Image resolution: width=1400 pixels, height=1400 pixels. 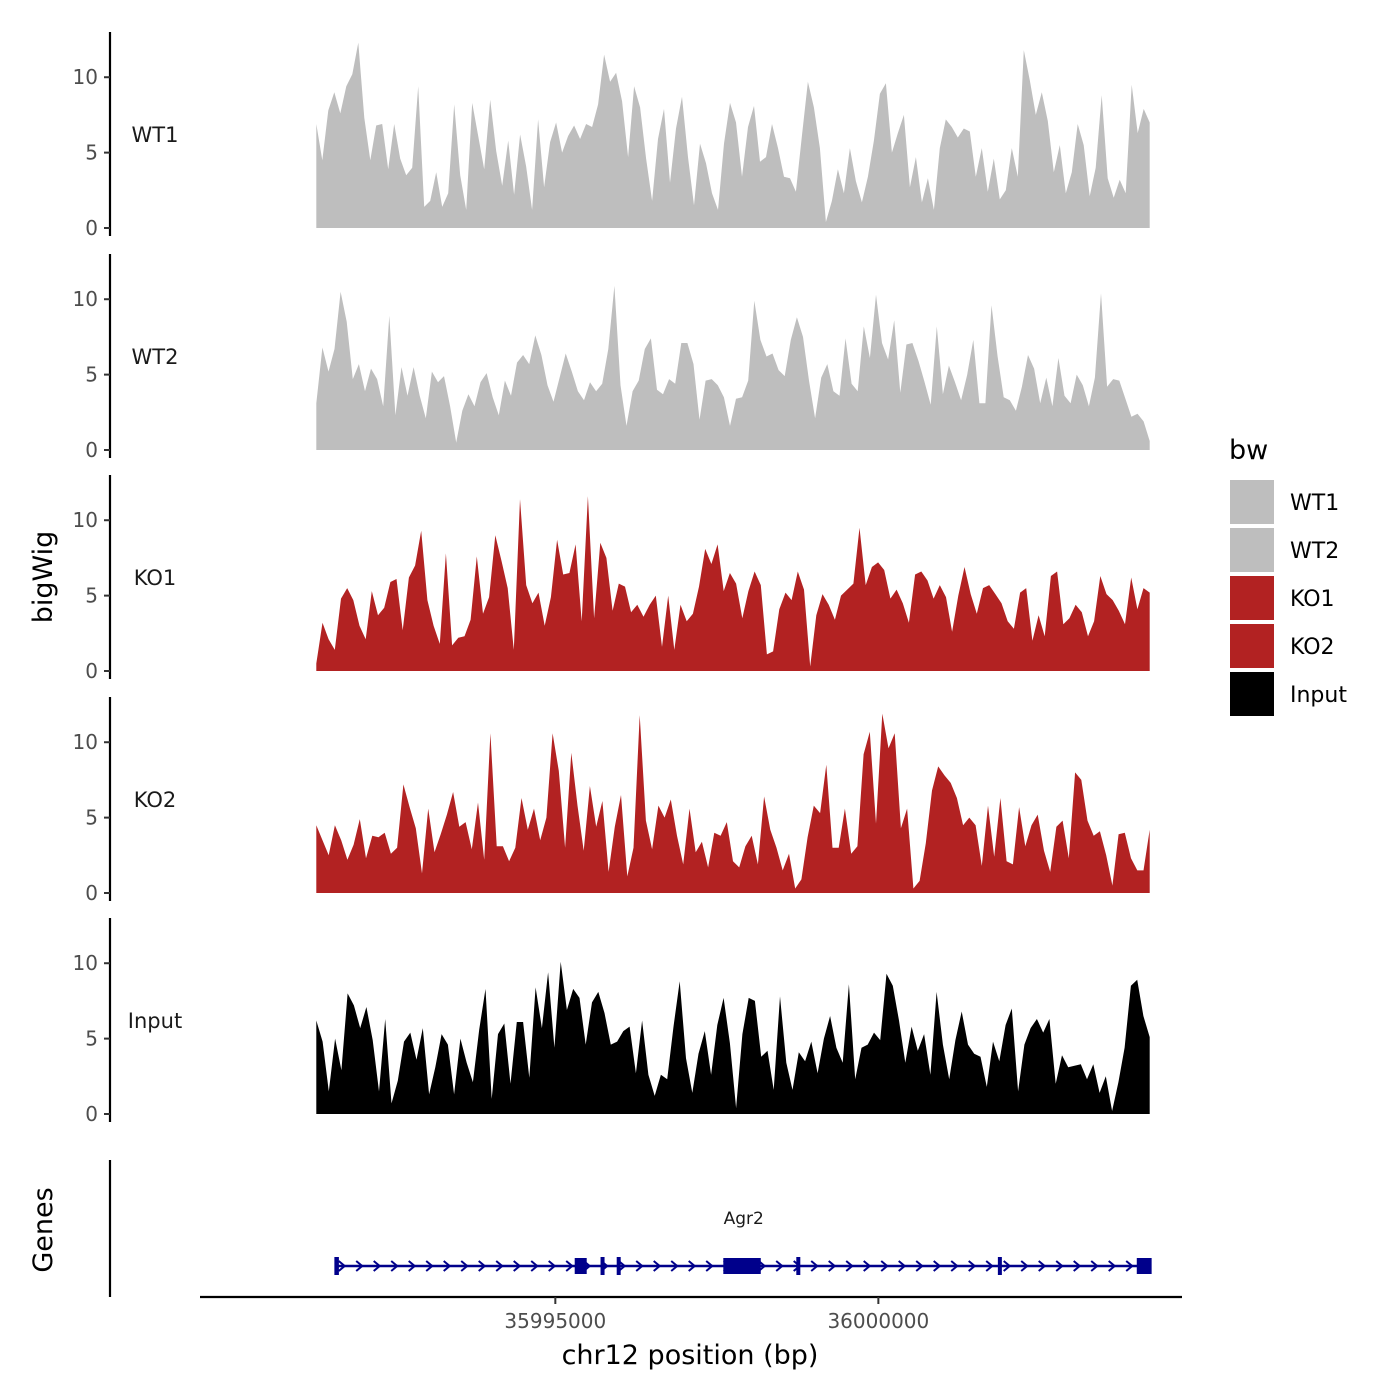 What do you see at coordinates (744, 1219) in the screenshot?
I see `gene-label: Agr2` at bounding box center [744, 1219].